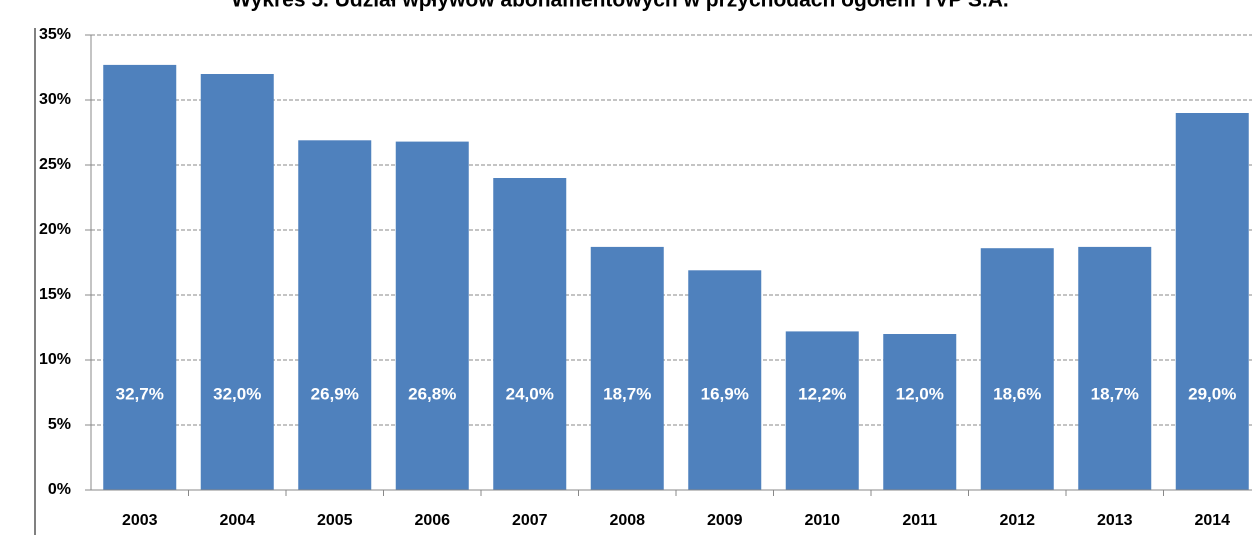 The width and height of the screenshot is (1252, 535). What do you see at coordinates (59, 489) in the screenshot?
I see `y-tick-label: 0%` at bounding box center [59, 489].